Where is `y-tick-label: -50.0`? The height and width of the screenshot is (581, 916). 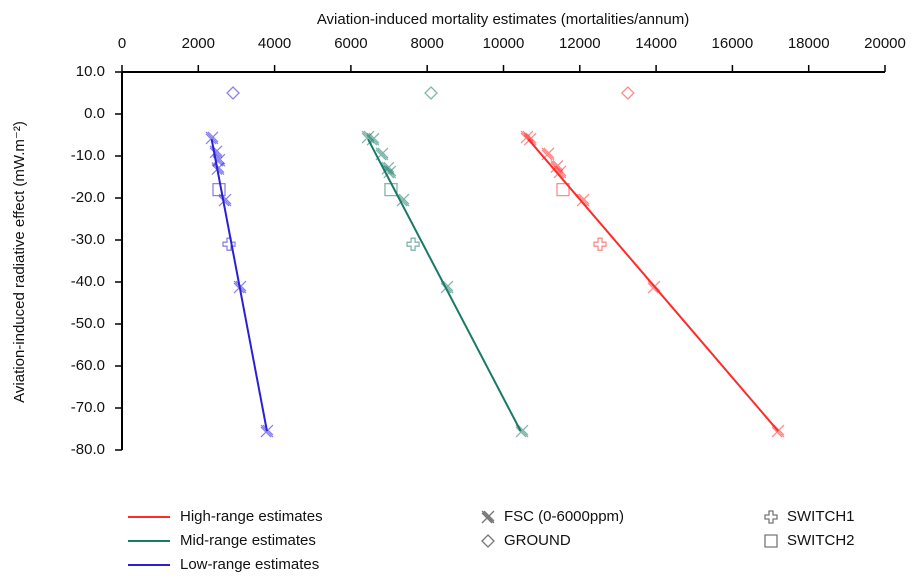 y-tick-label: -50.0 is located at coordinates (88, 323).